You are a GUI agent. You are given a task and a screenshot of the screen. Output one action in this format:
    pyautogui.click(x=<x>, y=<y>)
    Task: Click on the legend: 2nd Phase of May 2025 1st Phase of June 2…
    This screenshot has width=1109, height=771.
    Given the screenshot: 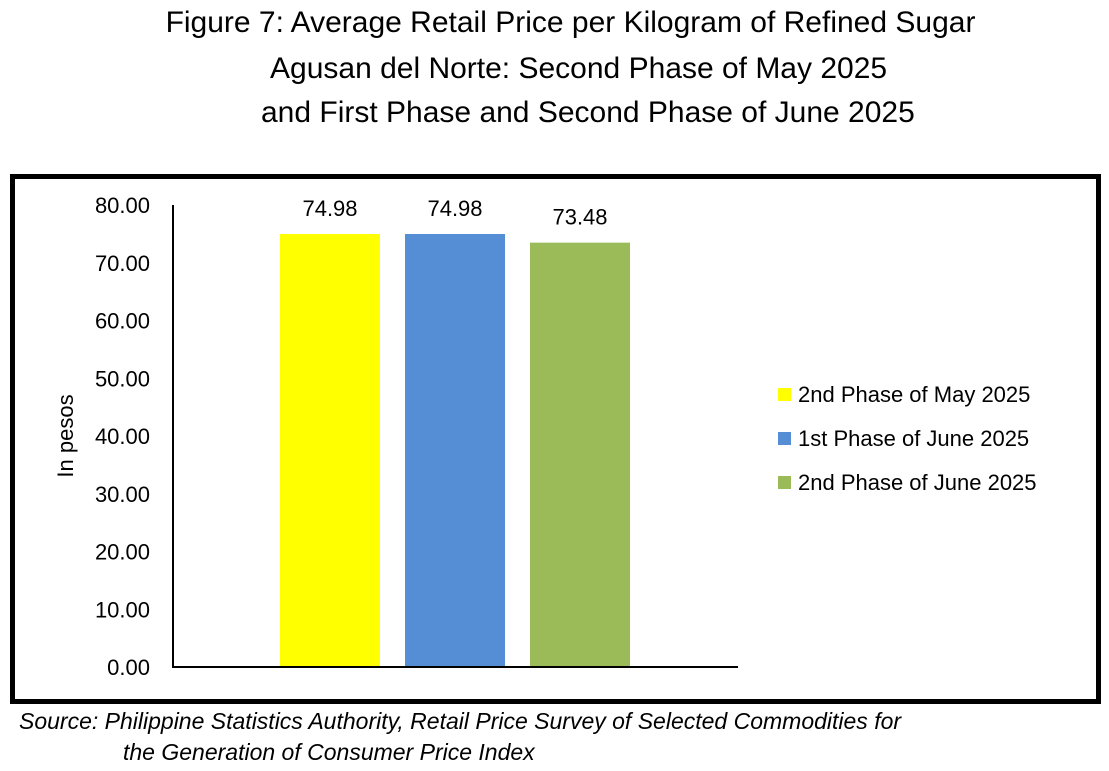 What is the action you would take?
    pyautogui.click(x=907, y=438)
    